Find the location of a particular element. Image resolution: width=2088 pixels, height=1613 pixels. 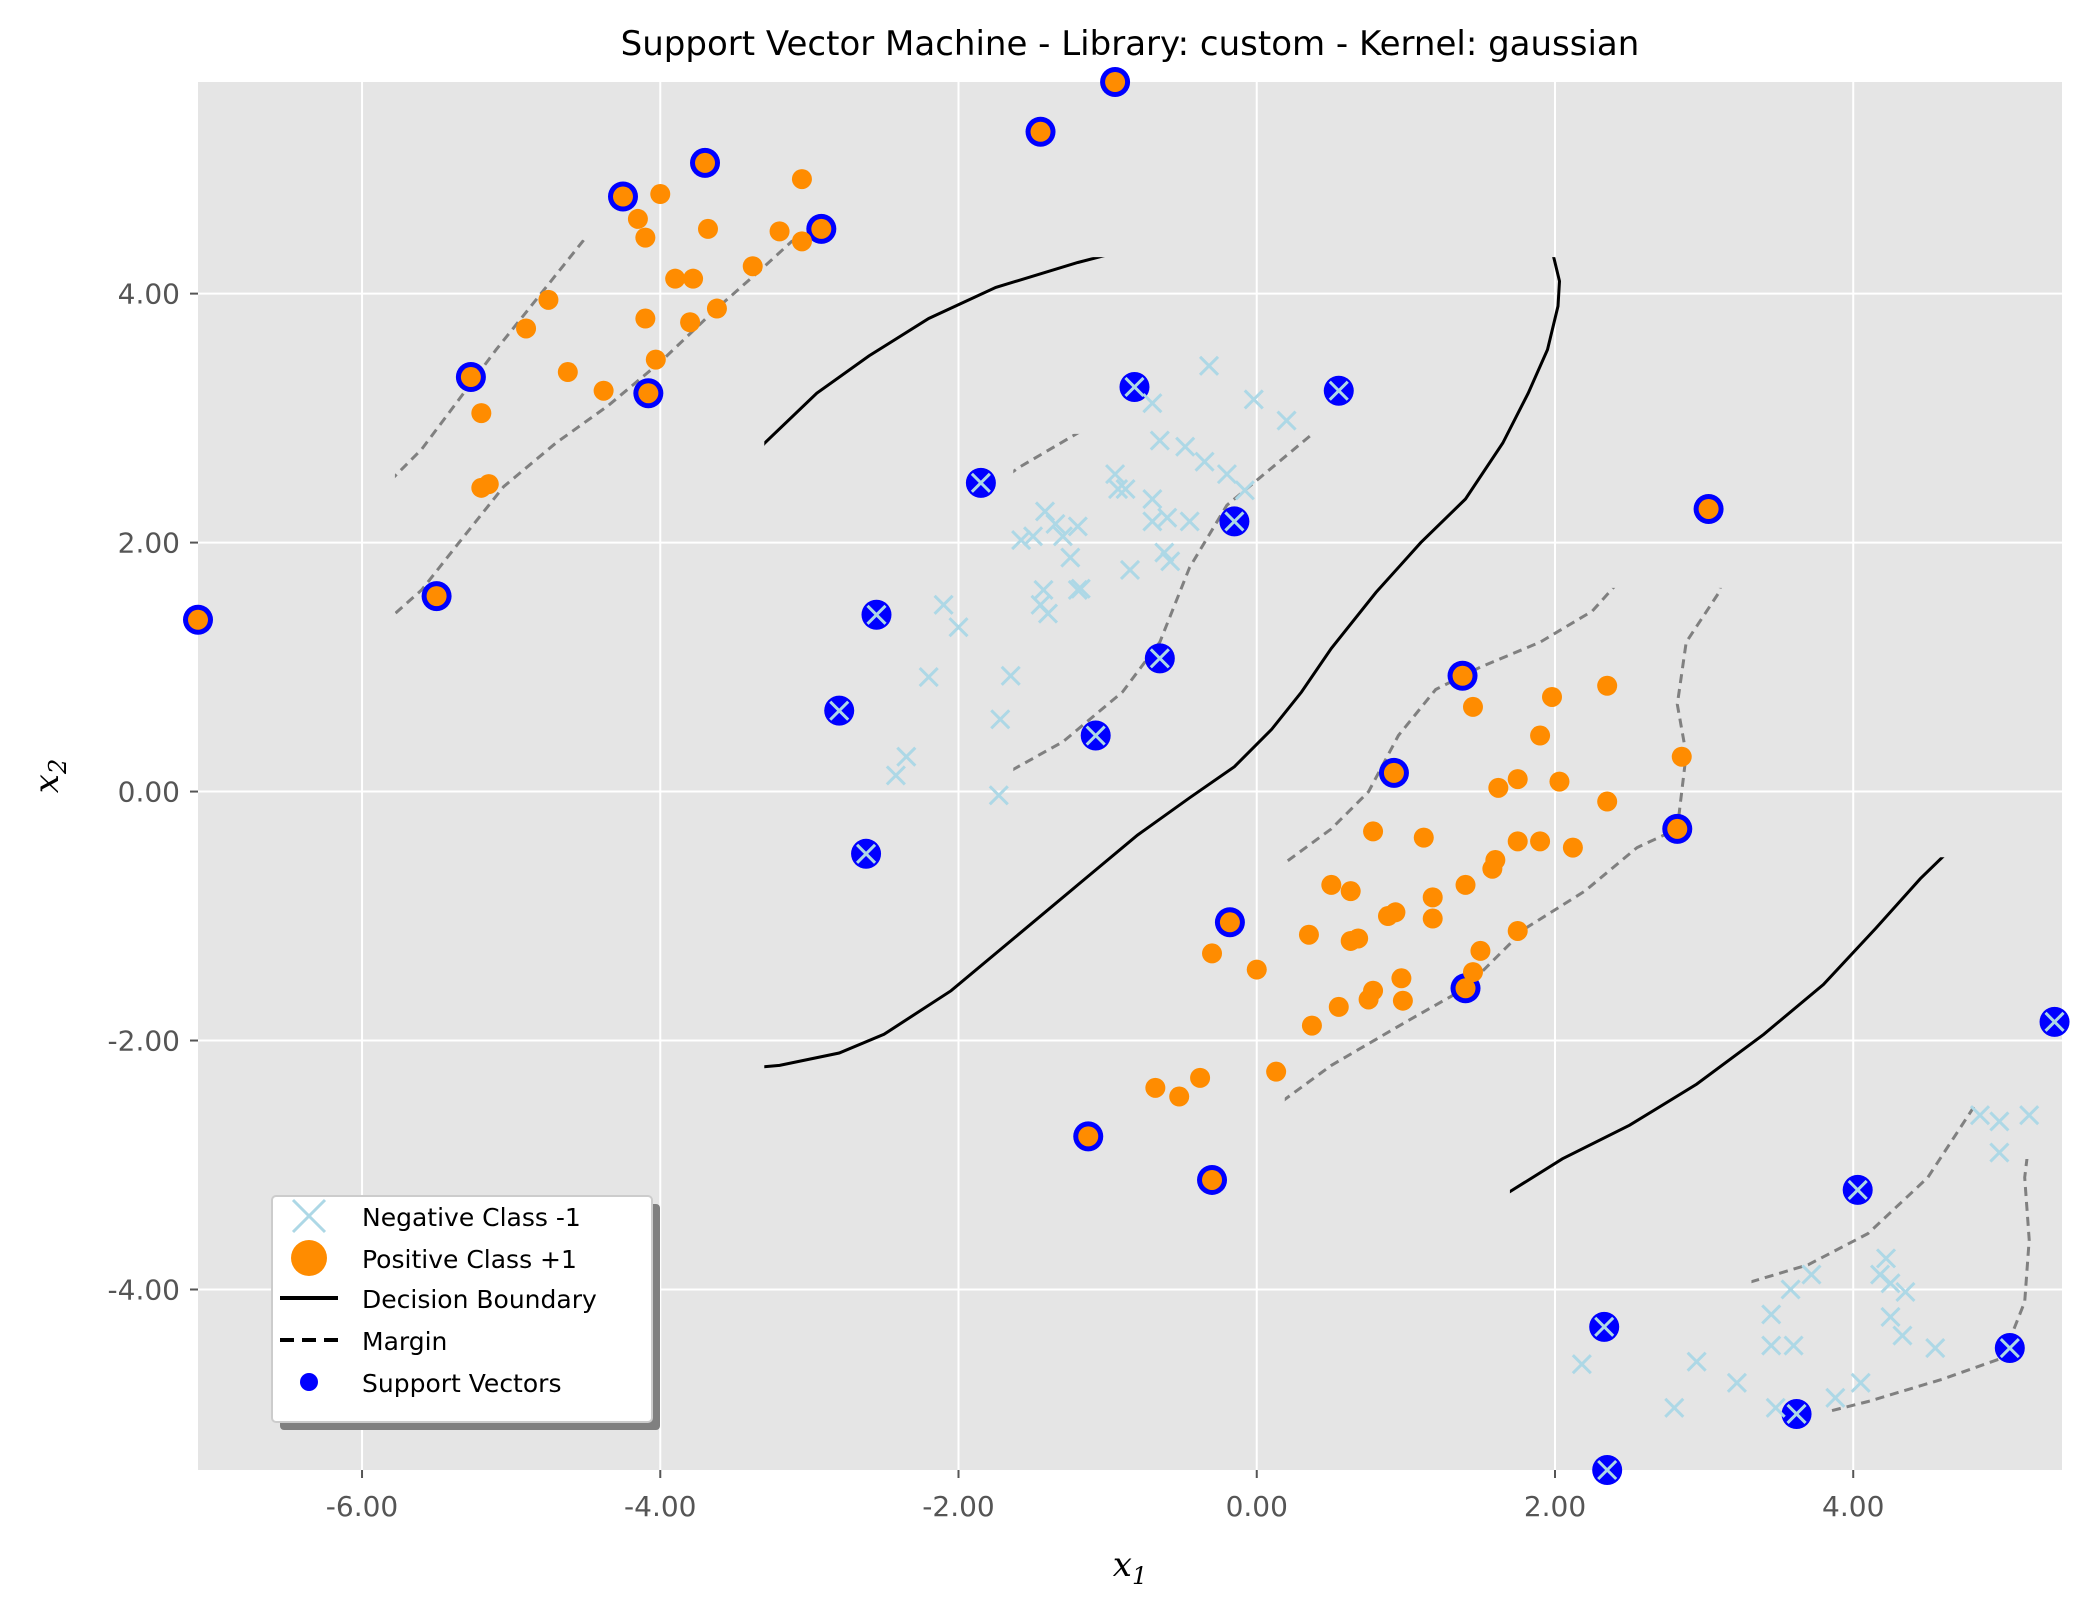

x-axis-label: x1 is located at coordinates (1130, 1567).